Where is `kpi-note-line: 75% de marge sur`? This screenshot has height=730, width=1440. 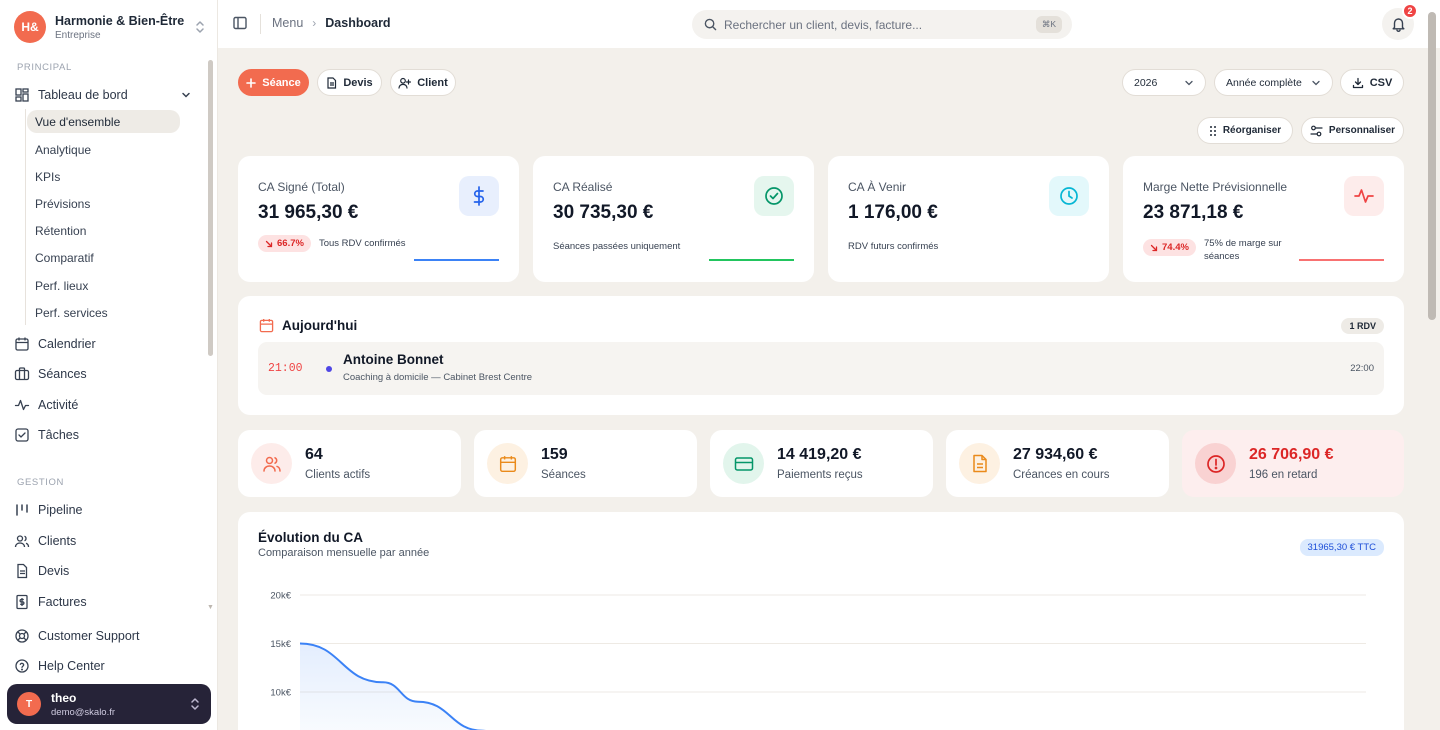 kpi-note-line: 75% de marge sur is located at coordinates (1242, 243).